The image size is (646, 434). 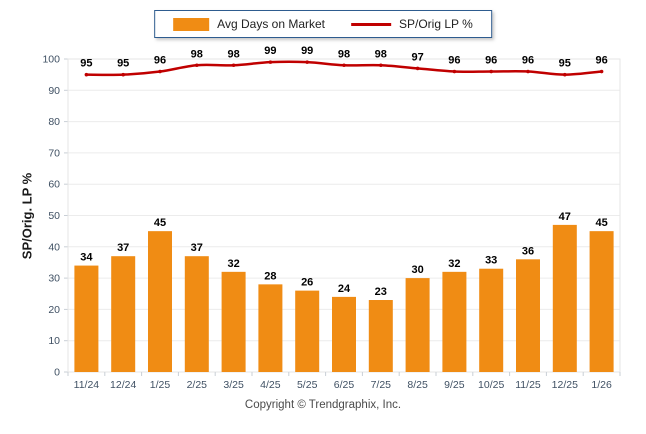 What do you see at coordinates (323, 405) in the screenshot?
I see `copyright-text: Copyright © Trendgraphix, Inc.` at bounding box center [323, 405].